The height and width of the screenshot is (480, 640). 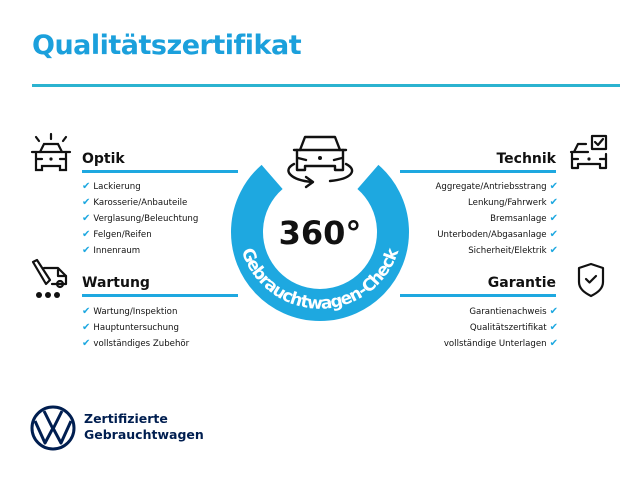 What do you see at coordinates (111, 250) in the screenshot?
I see `list-item: ✔ Innenraum` at bounding box center [111, 250].